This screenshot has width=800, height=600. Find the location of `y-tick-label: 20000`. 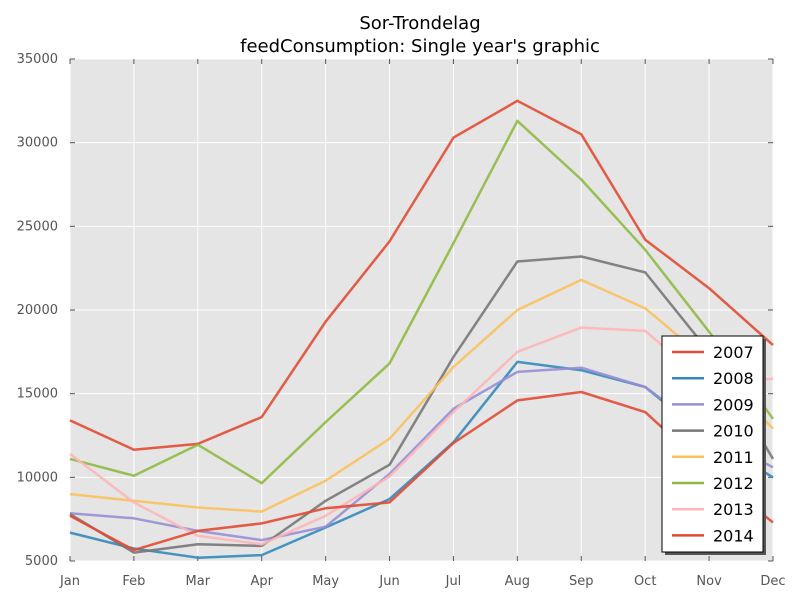

y-tick-label: 20000 is located at coordinates (37, 310).